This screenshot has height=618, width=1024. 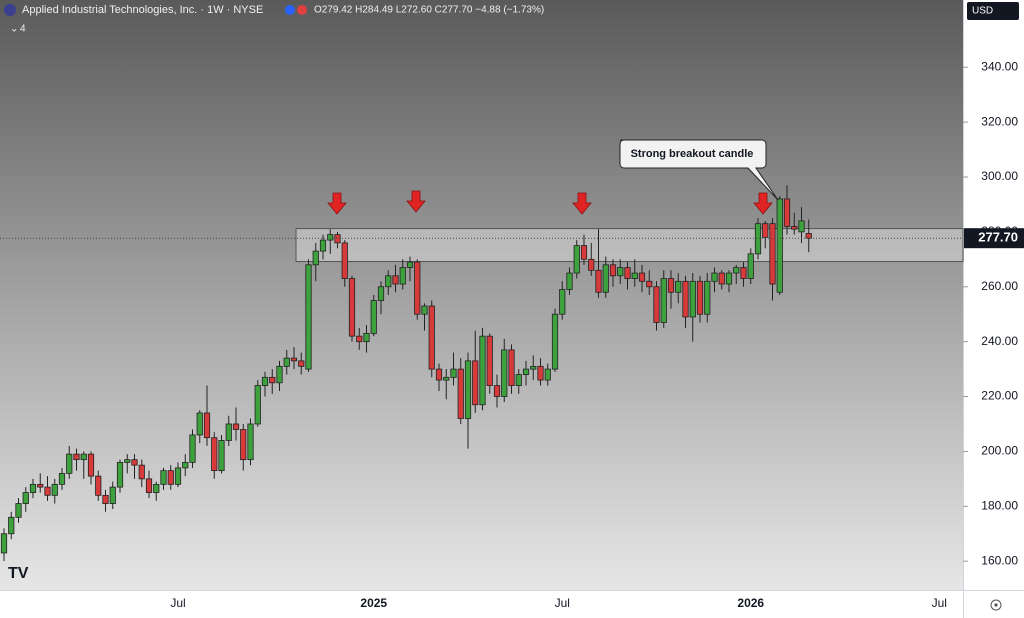 I want to click on y-tick-label: 300.00, so click(x=999, y=176).